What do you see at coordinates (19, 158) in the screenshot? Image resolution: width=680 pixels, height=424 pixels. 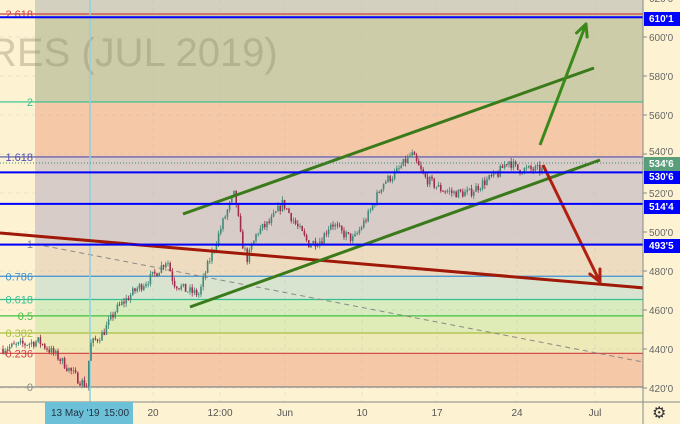 I see `fib-label: 1.618` at bounding box center [19, 158].